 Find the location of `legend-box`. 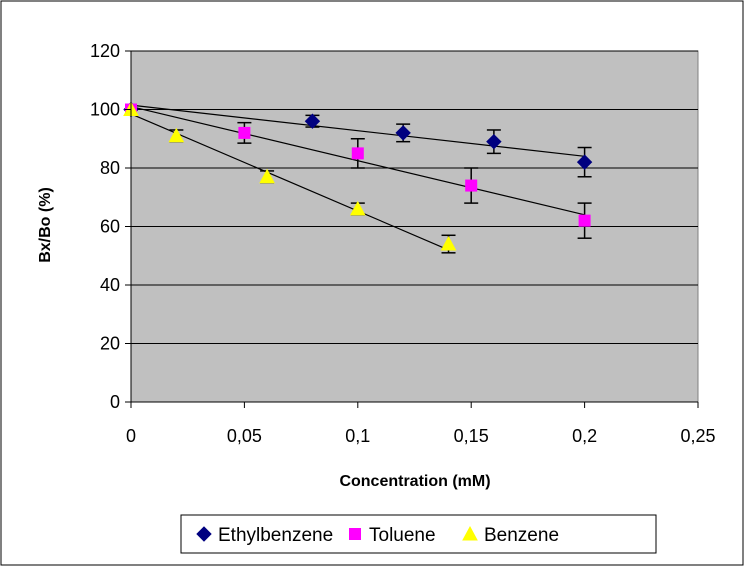

legend-box is located at coordinates (418, 534).